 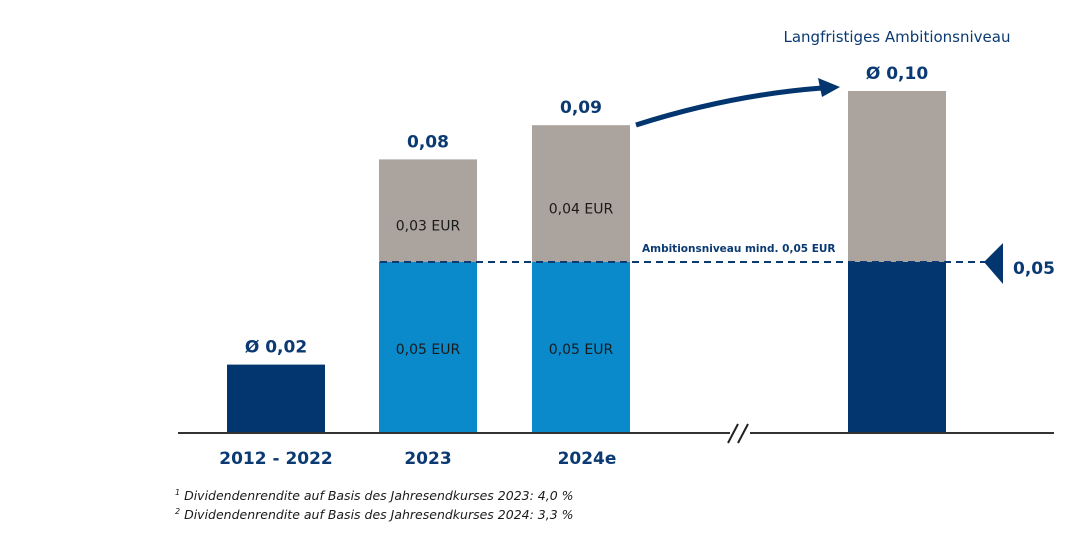 What do you see at coordinates (581, 210) in the screenshot?
I see `segment-value-label: 0,04 EUR` at bounding box center [581, 210].